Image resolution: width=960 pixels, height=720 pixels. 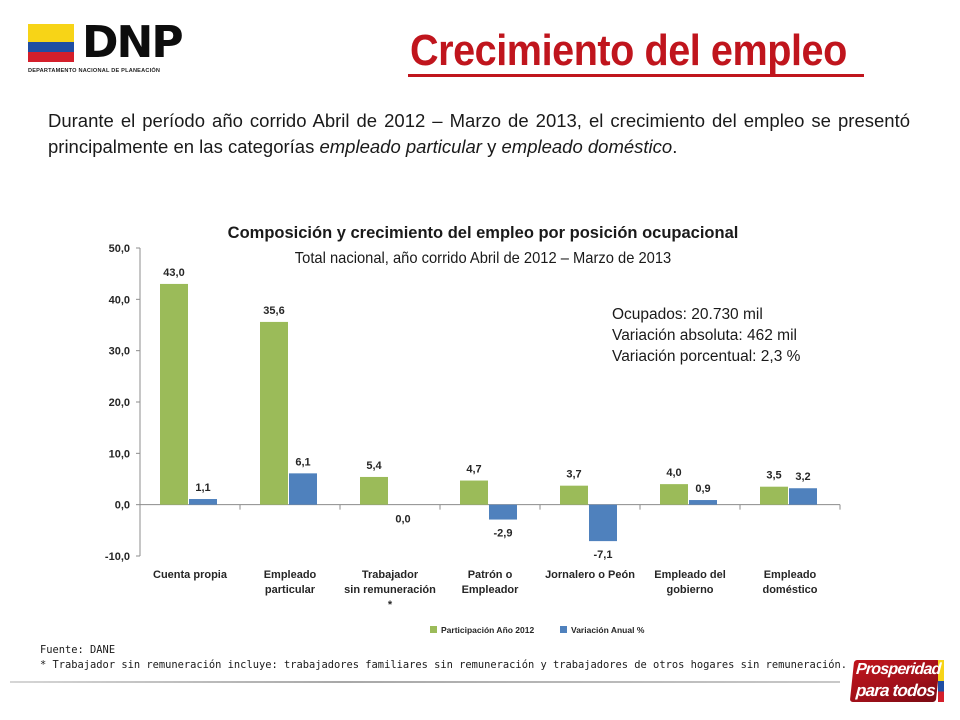 I want to click on data-label: 43,0, so click(x=173, y=273).